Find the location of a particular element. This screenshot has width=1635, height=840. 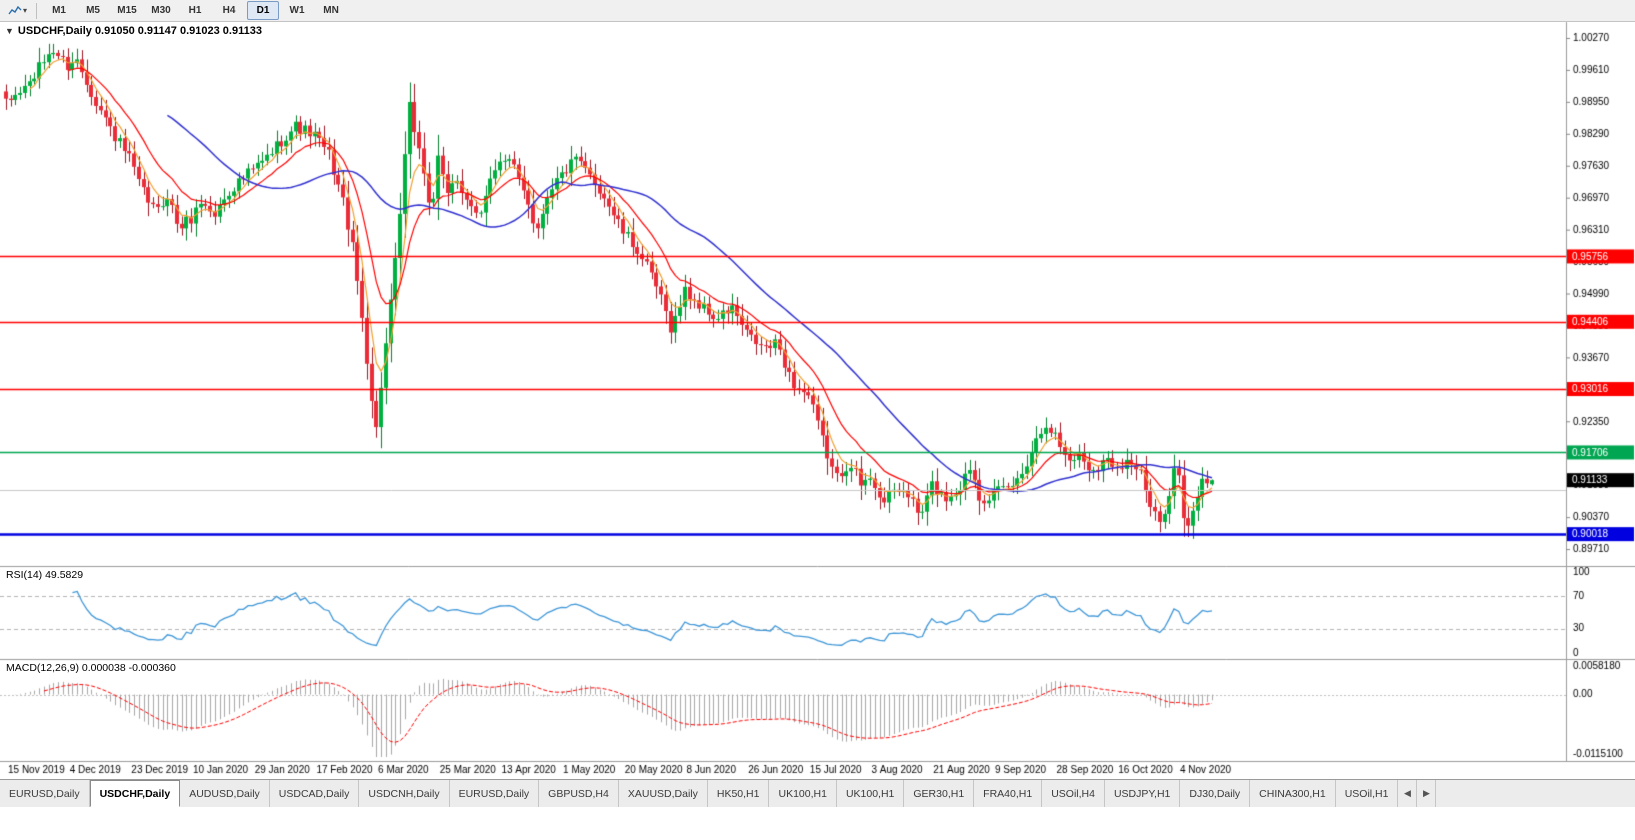

chart-tab-usdjpy-h1: USDJPY,H1 is located at coordinates (1143, 793).